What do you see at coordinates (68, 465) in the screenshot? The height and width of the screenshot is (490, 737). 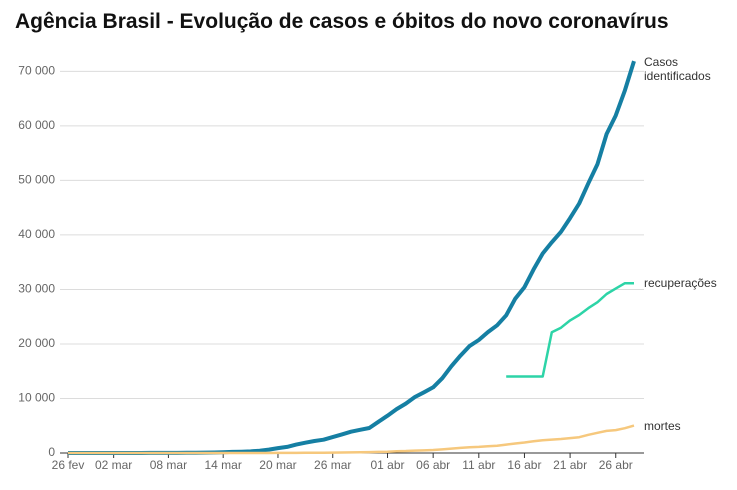 I see `x-tick-label: 26 fev` at bounding box center [68, 465].